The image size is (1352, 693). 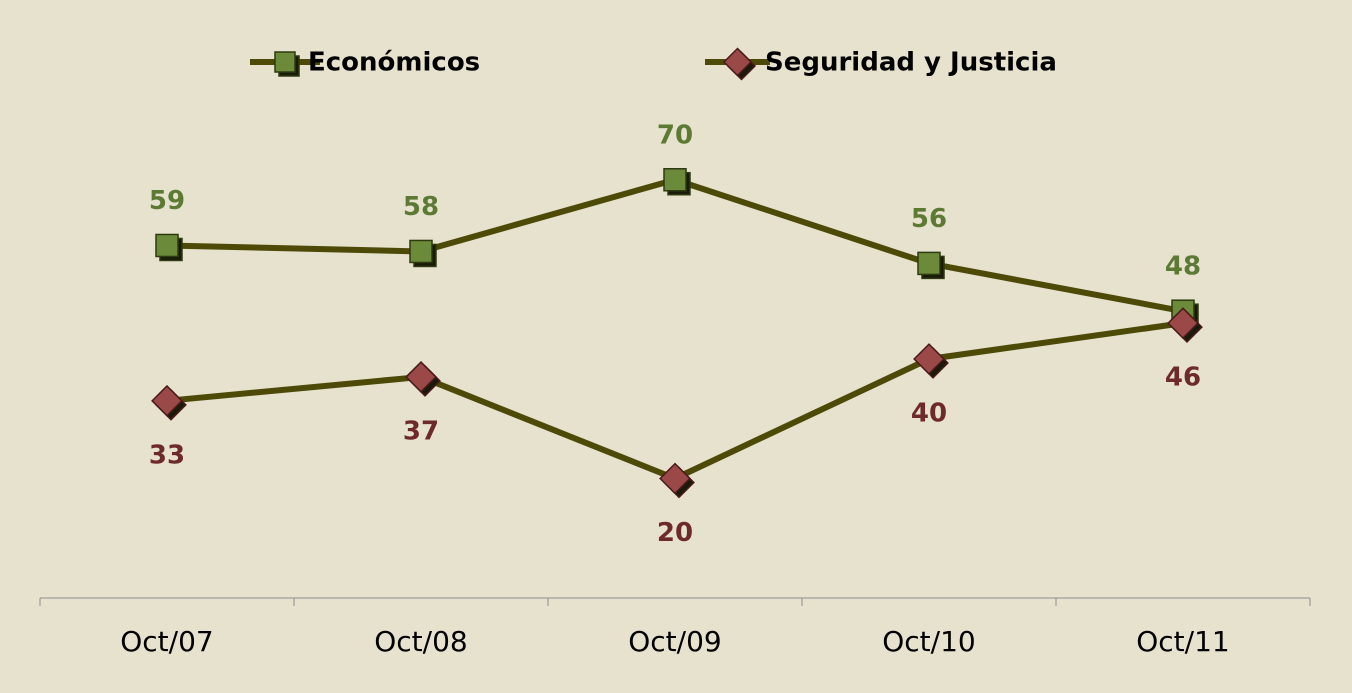 I want to click on x-tick-label: Oct/07, so click(x=166, y=641).